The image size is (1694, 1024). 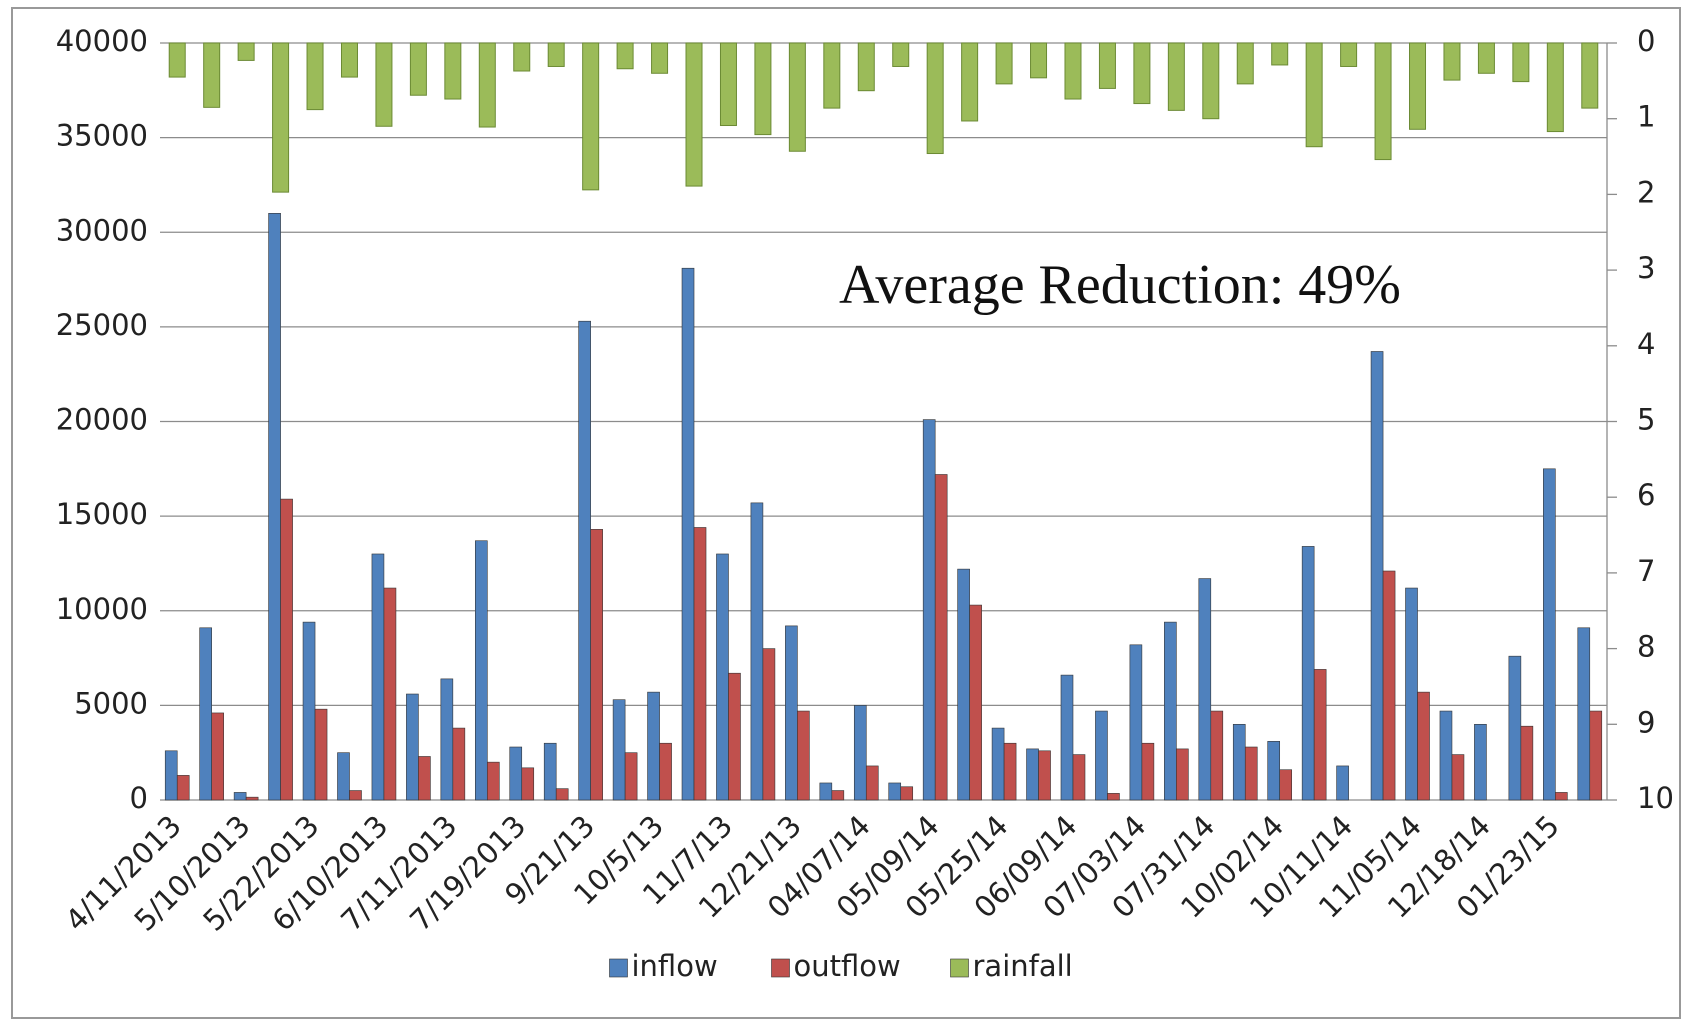 I want to click on y-tick-label: 5000, so click(x=111, y=703).